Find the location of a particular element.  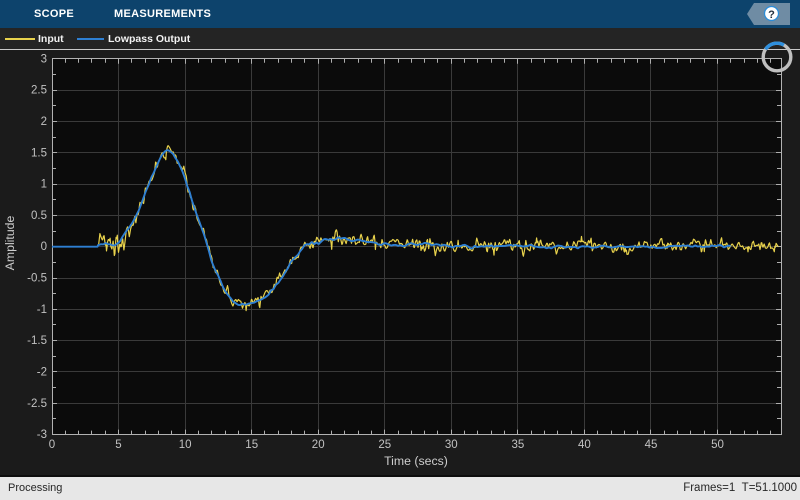

svg-text: -3 is located at coordinates (42, 435).